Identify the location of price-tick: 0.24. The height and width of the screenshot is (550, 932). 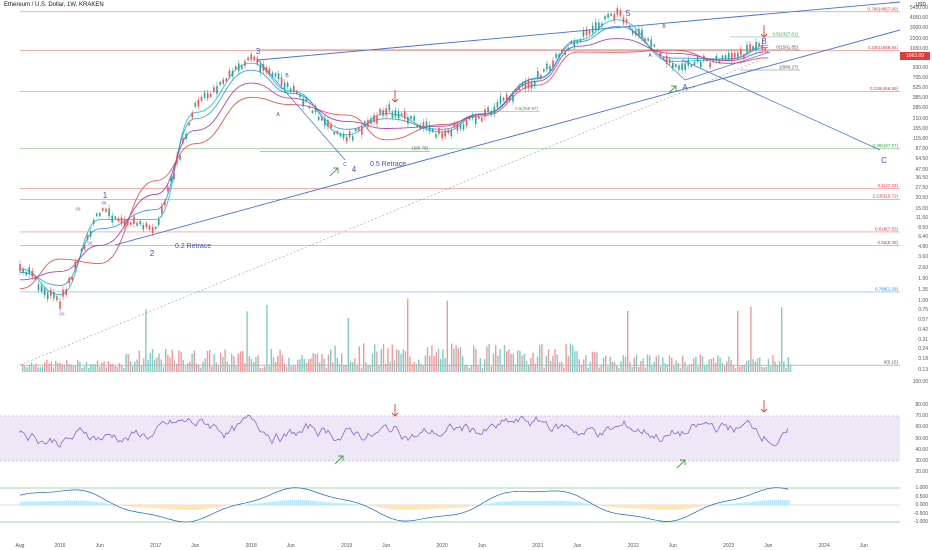
(923, 349).